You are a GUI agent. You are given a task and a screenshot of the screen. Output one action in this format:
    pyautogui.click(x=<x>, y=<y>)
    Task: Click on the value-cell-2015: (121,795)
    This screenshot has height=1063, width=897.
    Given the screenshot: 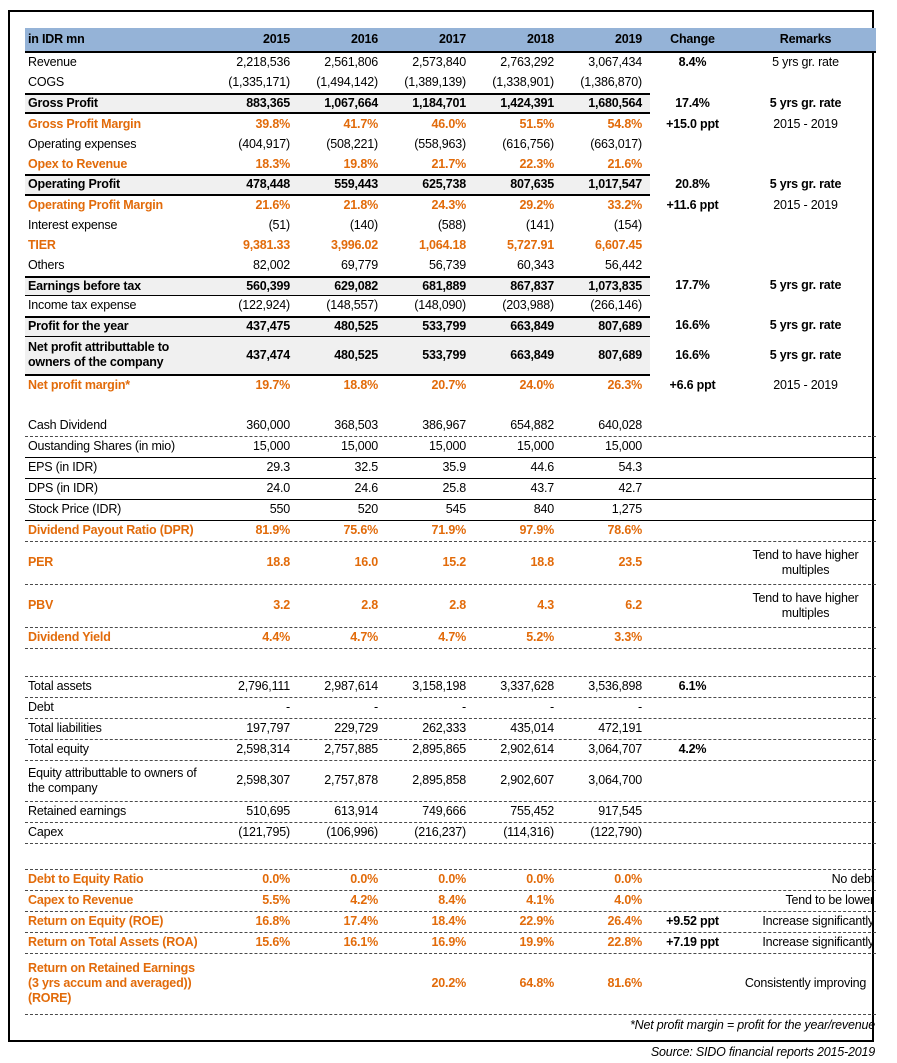 What is the action you would take?
    pyautogui.click(x=264, y=832)
    